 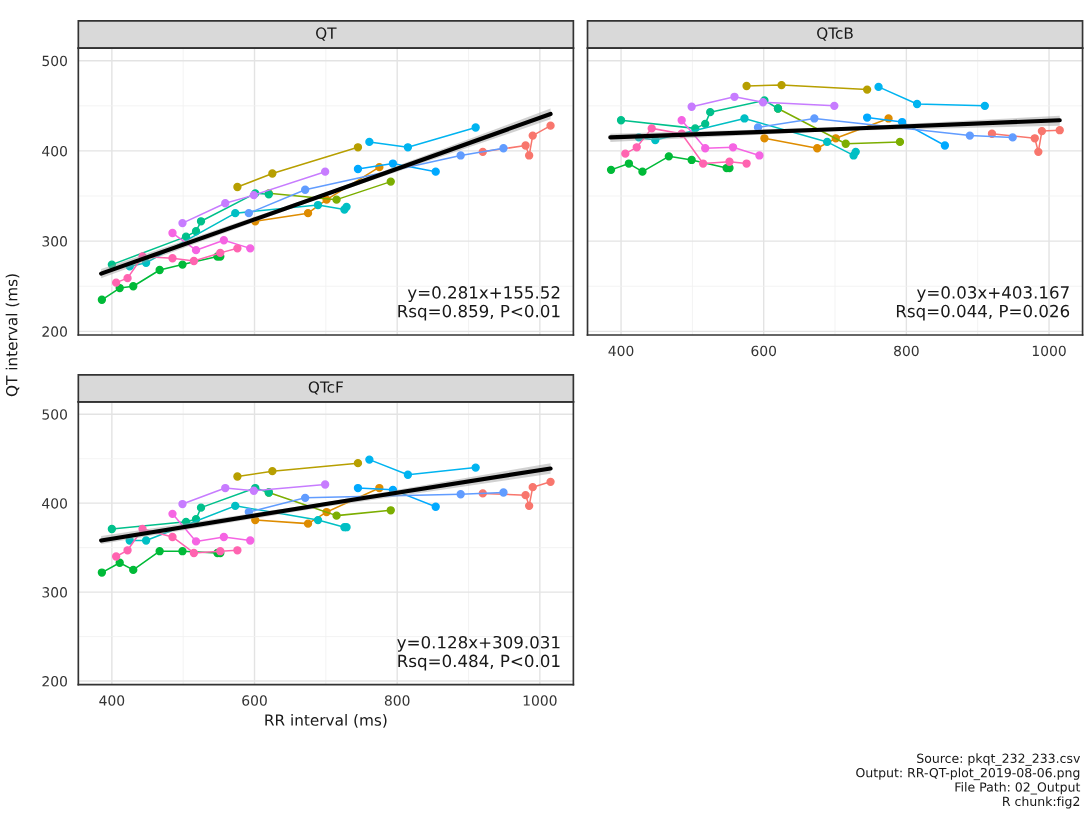 What do you see at coordinates (325, 388) in the screenshot?
I see `chart-title: QTcF` at bounding box center [325, 388].